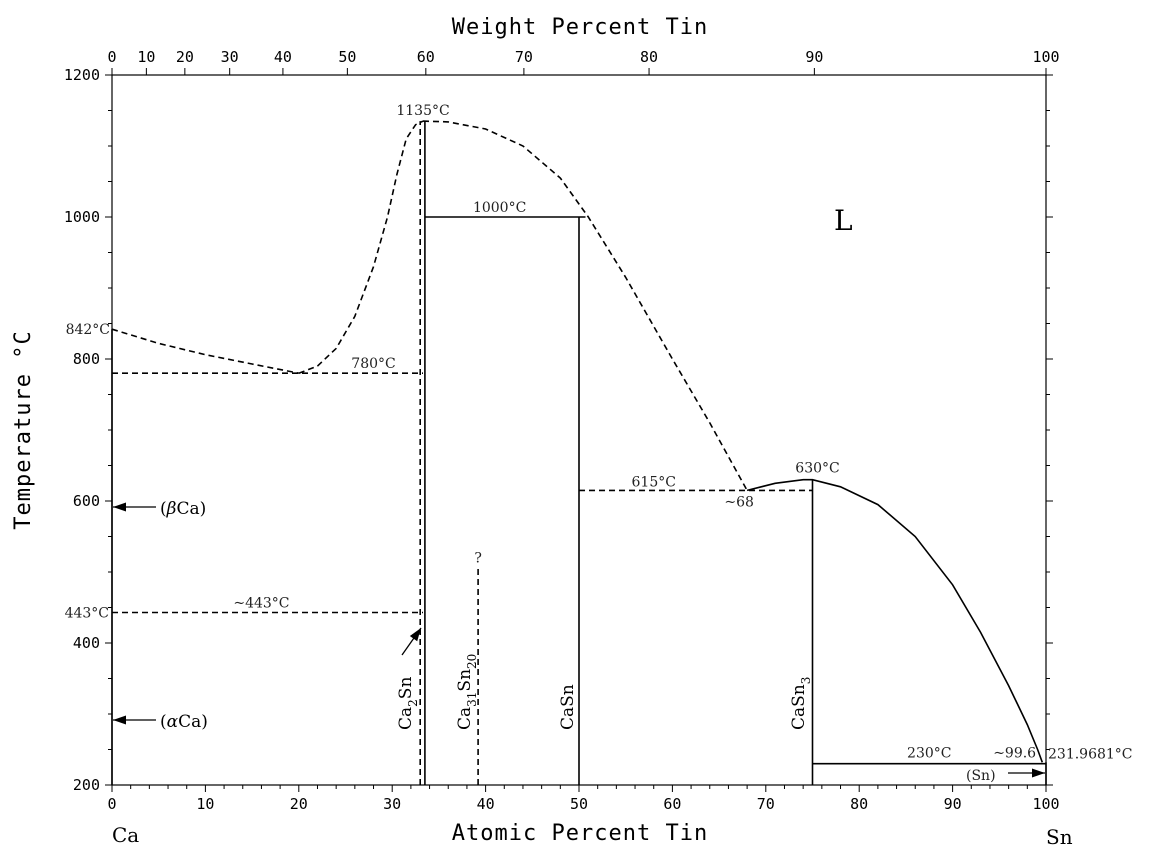 The width and height of the screenshot is (1153, 848). What do you see at coordinates (426, 57) in the screenshot?
I see `x2-tick-label: 60` at bounding box center [426, 57].